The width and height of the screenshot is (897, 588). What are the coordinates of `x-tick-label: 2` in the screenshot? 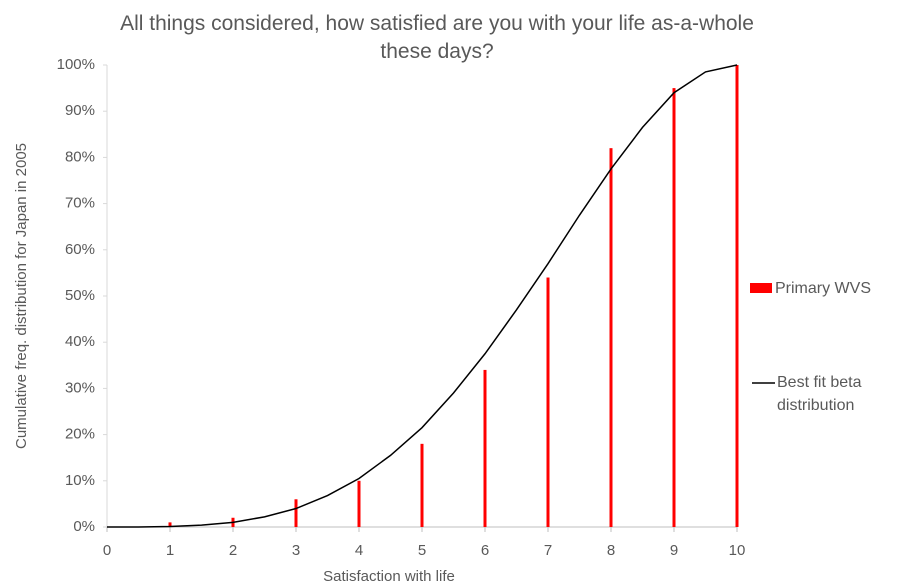 It's located at (233, 550).